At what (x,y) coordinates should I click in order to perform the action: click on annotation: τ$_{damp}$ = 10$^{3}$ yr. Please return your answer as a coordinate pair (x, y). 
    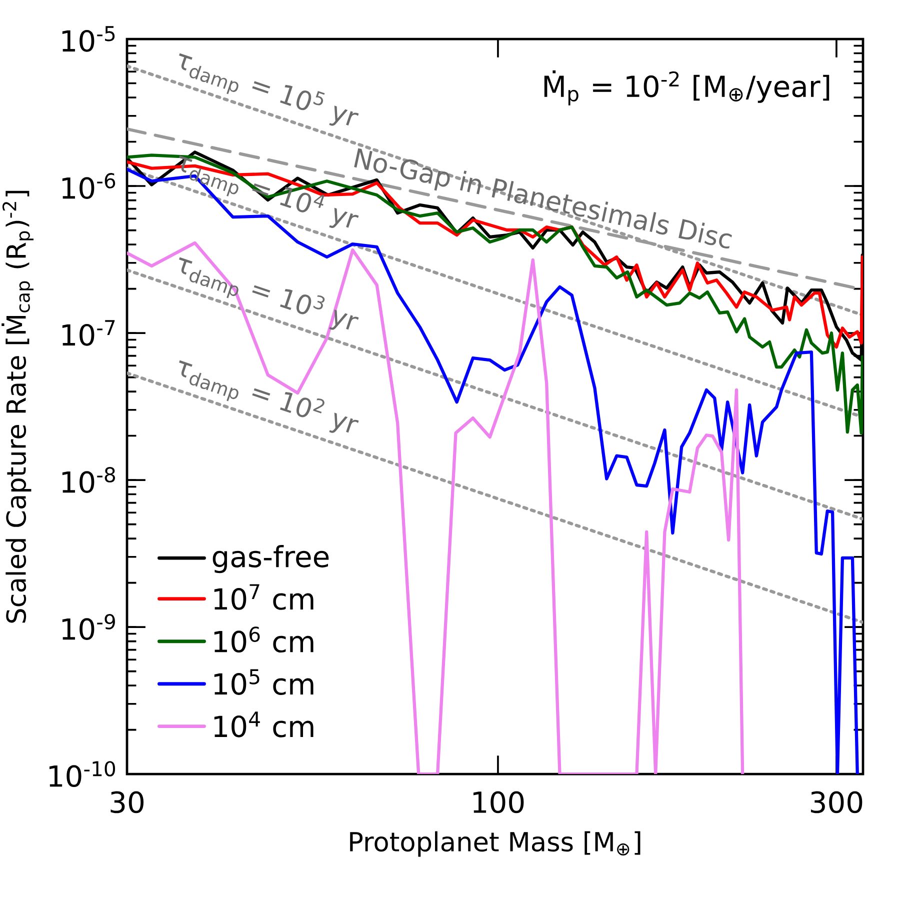
    Looking at the image, I should click on (269, 293).